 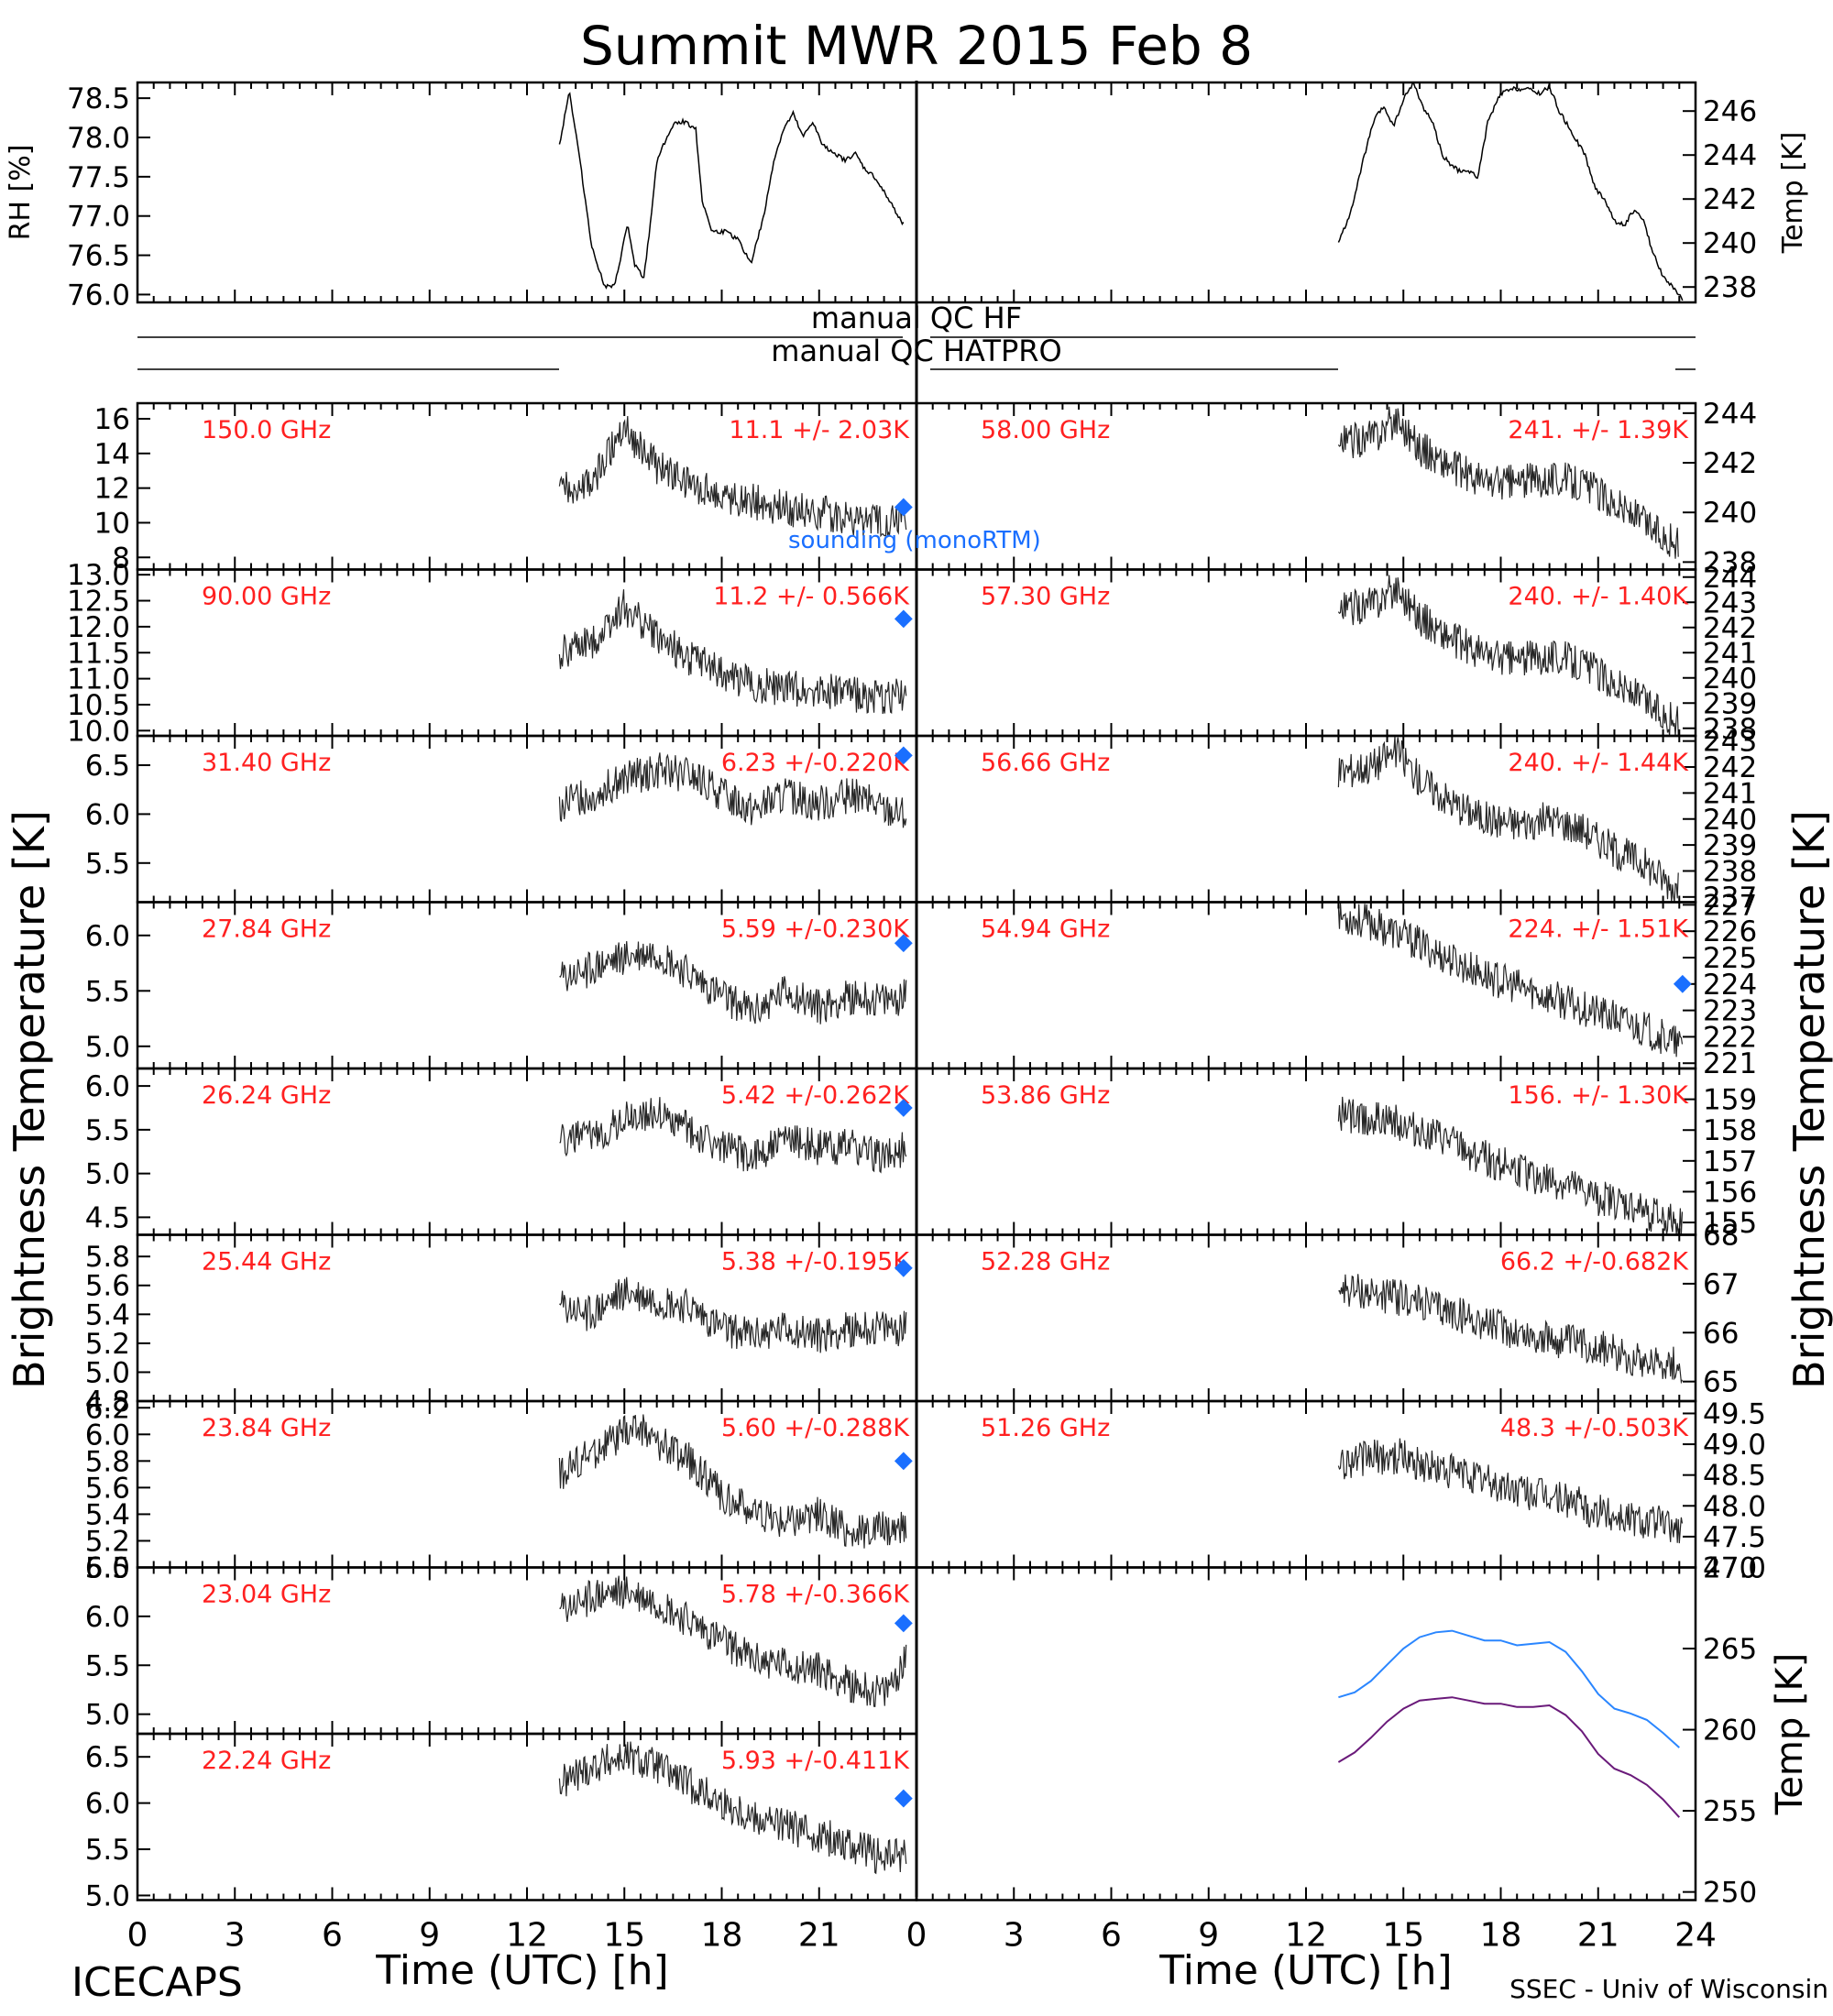 What do you see at coordinates (1734, 1413) in the screenshot?
I see `y-tick-label: 49.5` at bounding box center [1734, 1413].